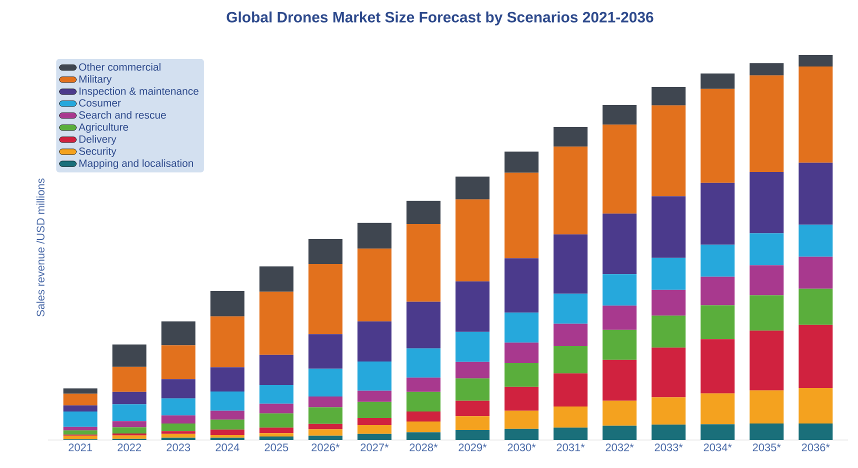 The image size is (858, 468). I want to click on x-tick-label: 2034*, so click(718, 448).